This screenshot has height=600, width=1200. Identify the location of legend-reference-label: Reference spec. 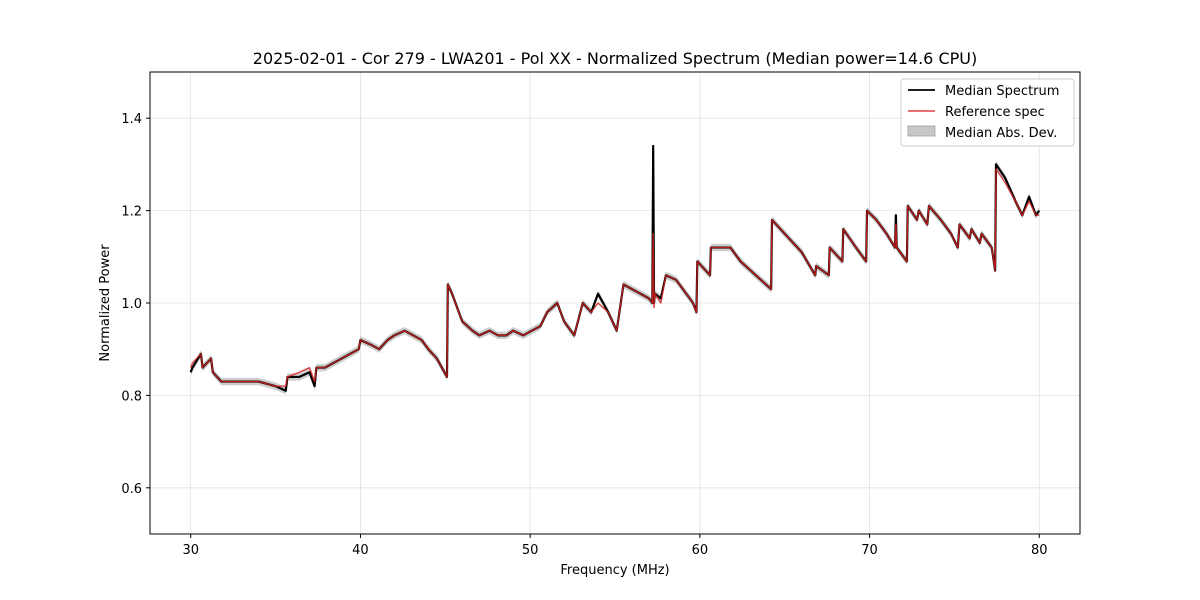
(995, 112).